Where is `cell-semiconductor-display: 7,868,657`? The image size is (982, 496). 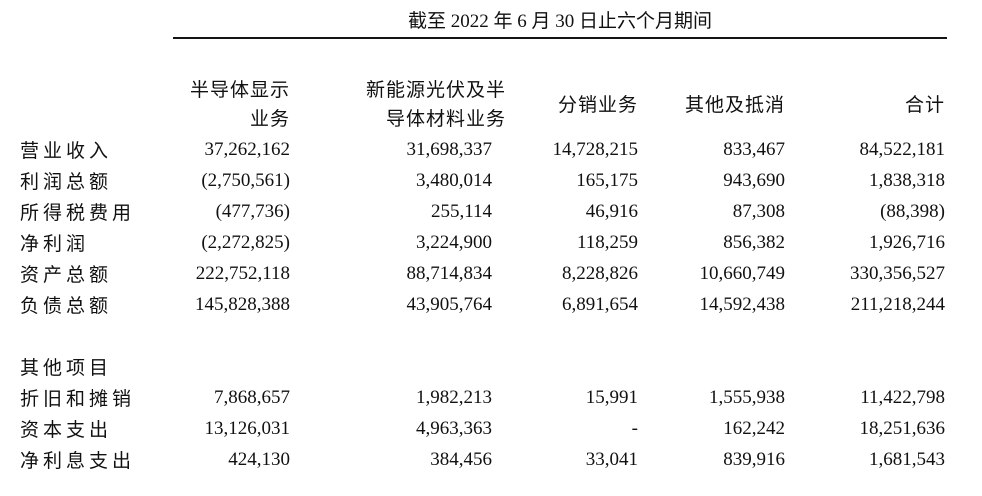
cell-semiconductor-display: 7,868,657 is located at coordinates (252, 397).